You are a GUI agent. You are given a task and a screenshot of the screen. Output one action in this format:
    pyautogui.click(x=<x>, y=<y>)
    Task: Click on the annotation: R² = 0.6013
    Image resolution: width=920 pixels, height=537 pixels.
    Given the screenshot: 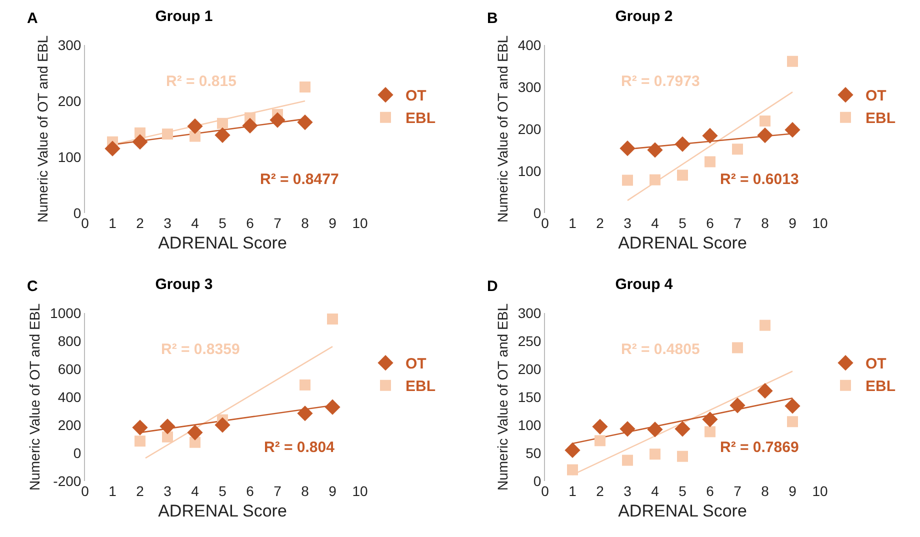 What is the action you would take?
    pyautogui.click(x=759, y=179)
    